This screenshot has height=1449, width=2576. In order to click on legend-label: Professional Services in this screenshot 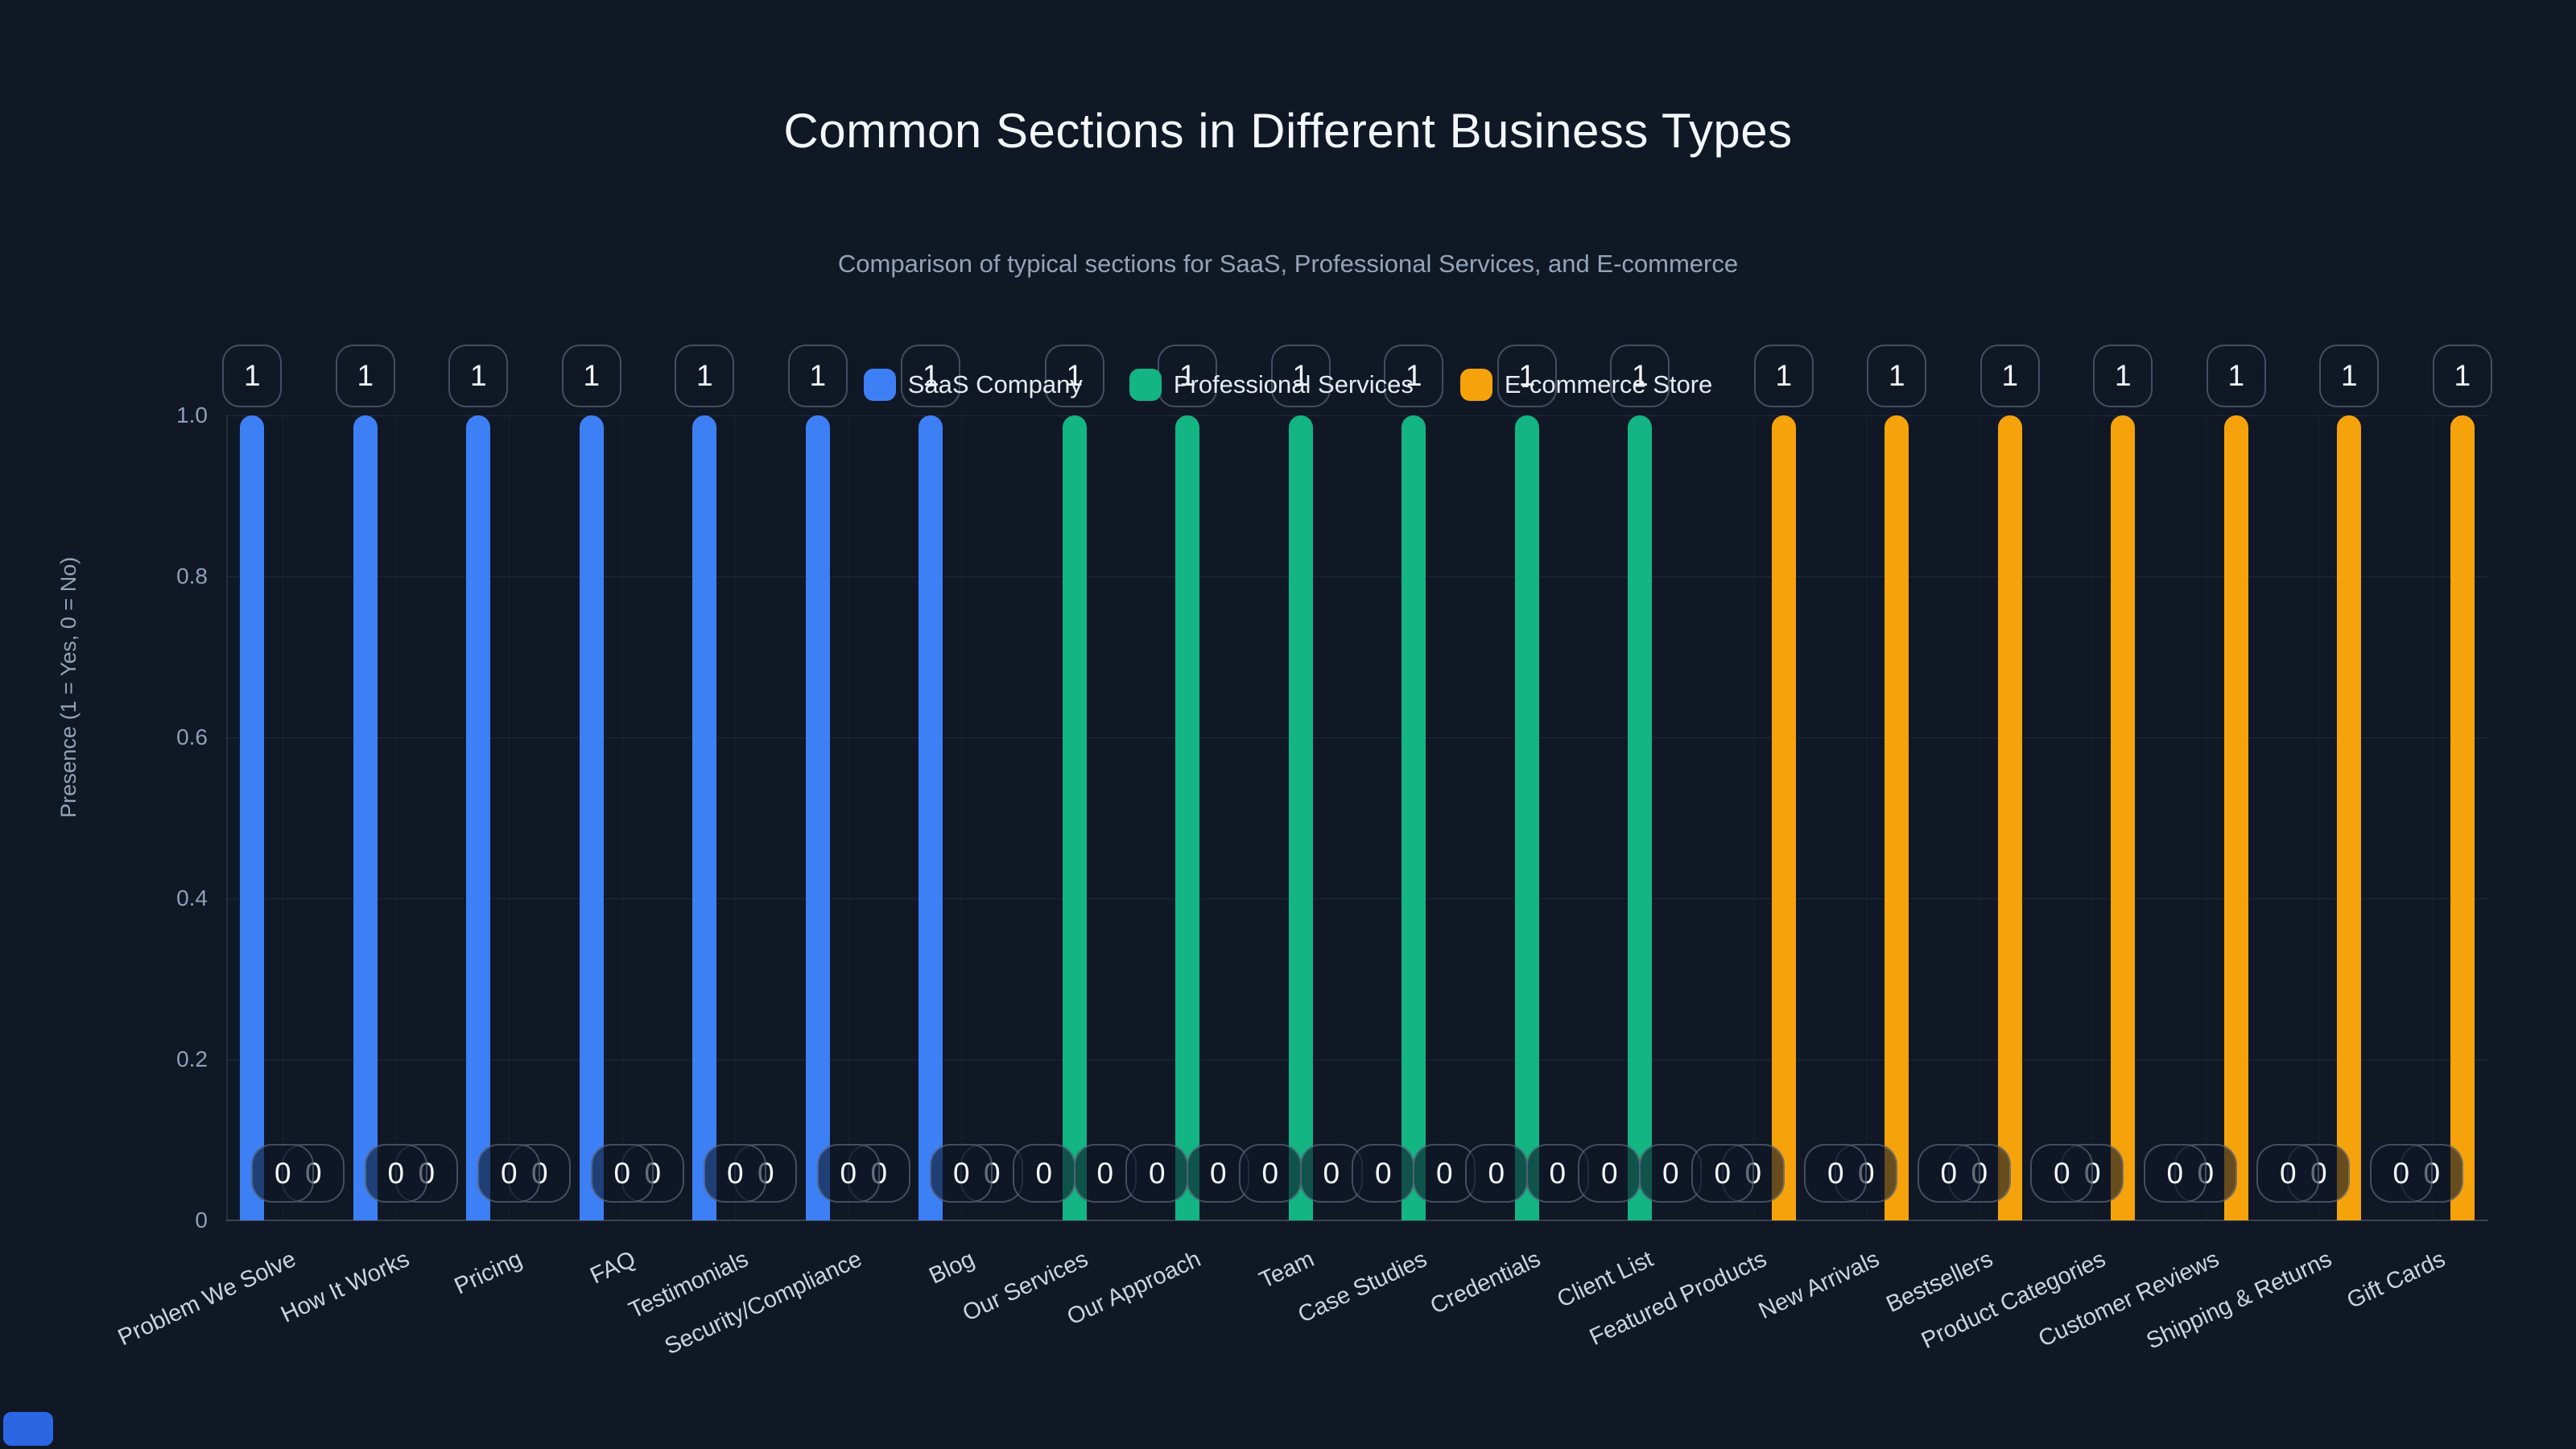, I will do `click(1293, 384)`.